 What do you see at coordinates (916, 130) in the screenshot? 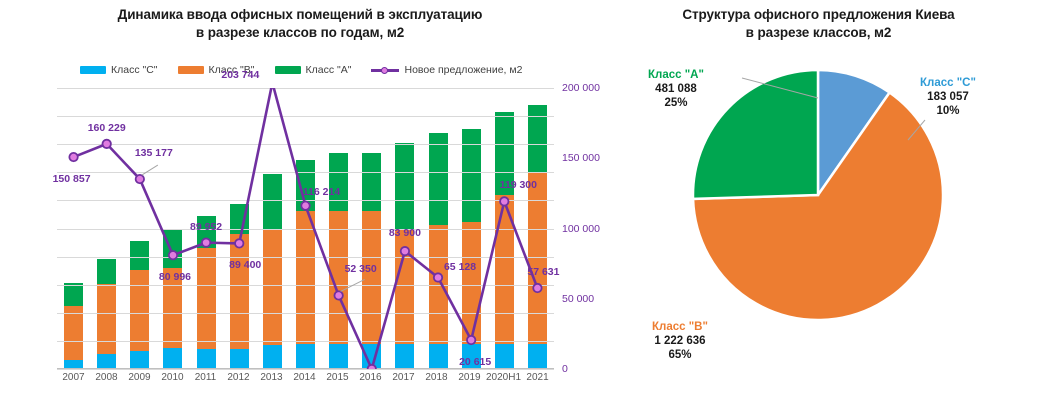
I see `pie-leader-line` at bounding box center [916, 130].